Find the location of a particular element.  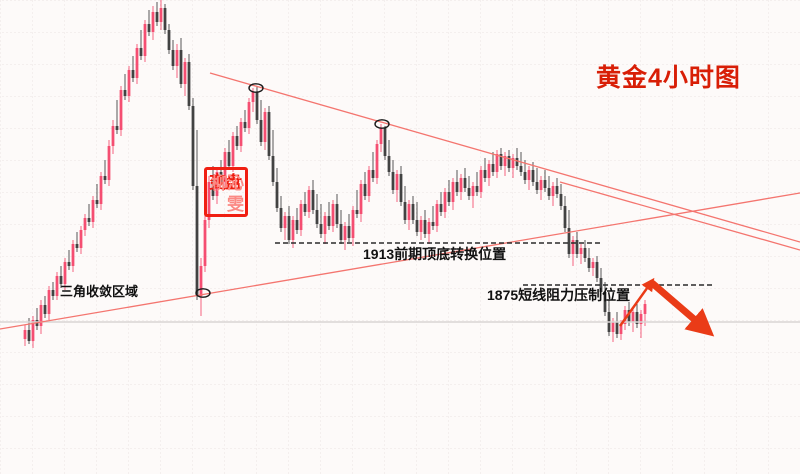

breakdown-arrow-down is located at coordinates (682, 308).